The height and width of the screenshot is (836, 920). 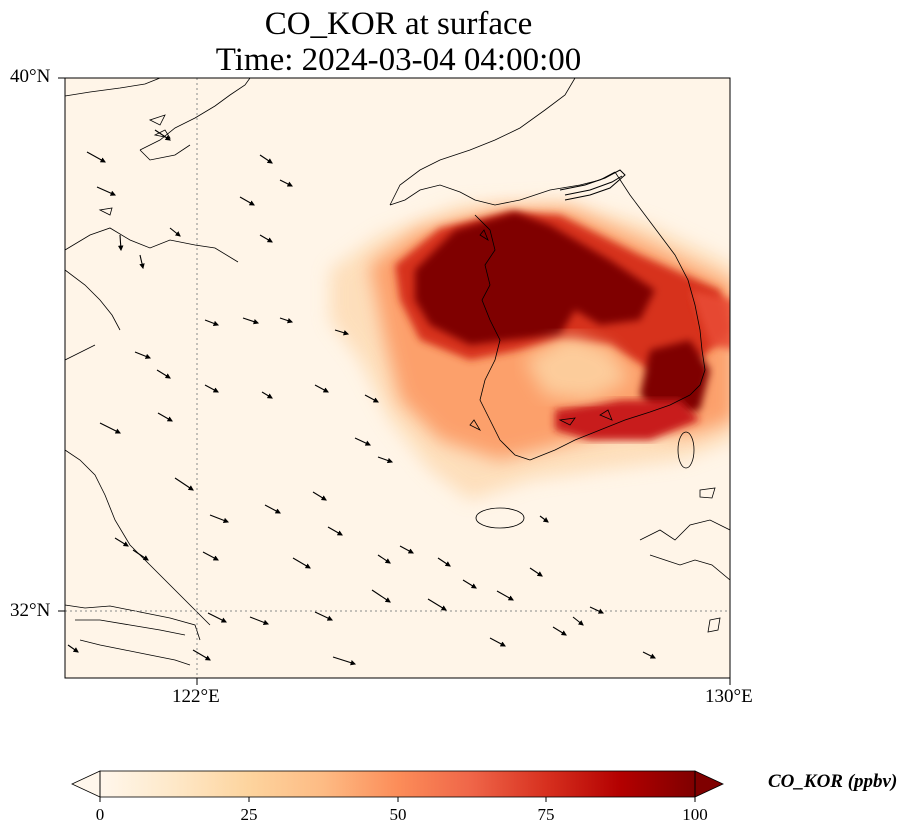 What do you see at coordinates (30, 610) in the screenshot?
I see `lat-label-32n: 32°N` at bounding box center [30, 610].